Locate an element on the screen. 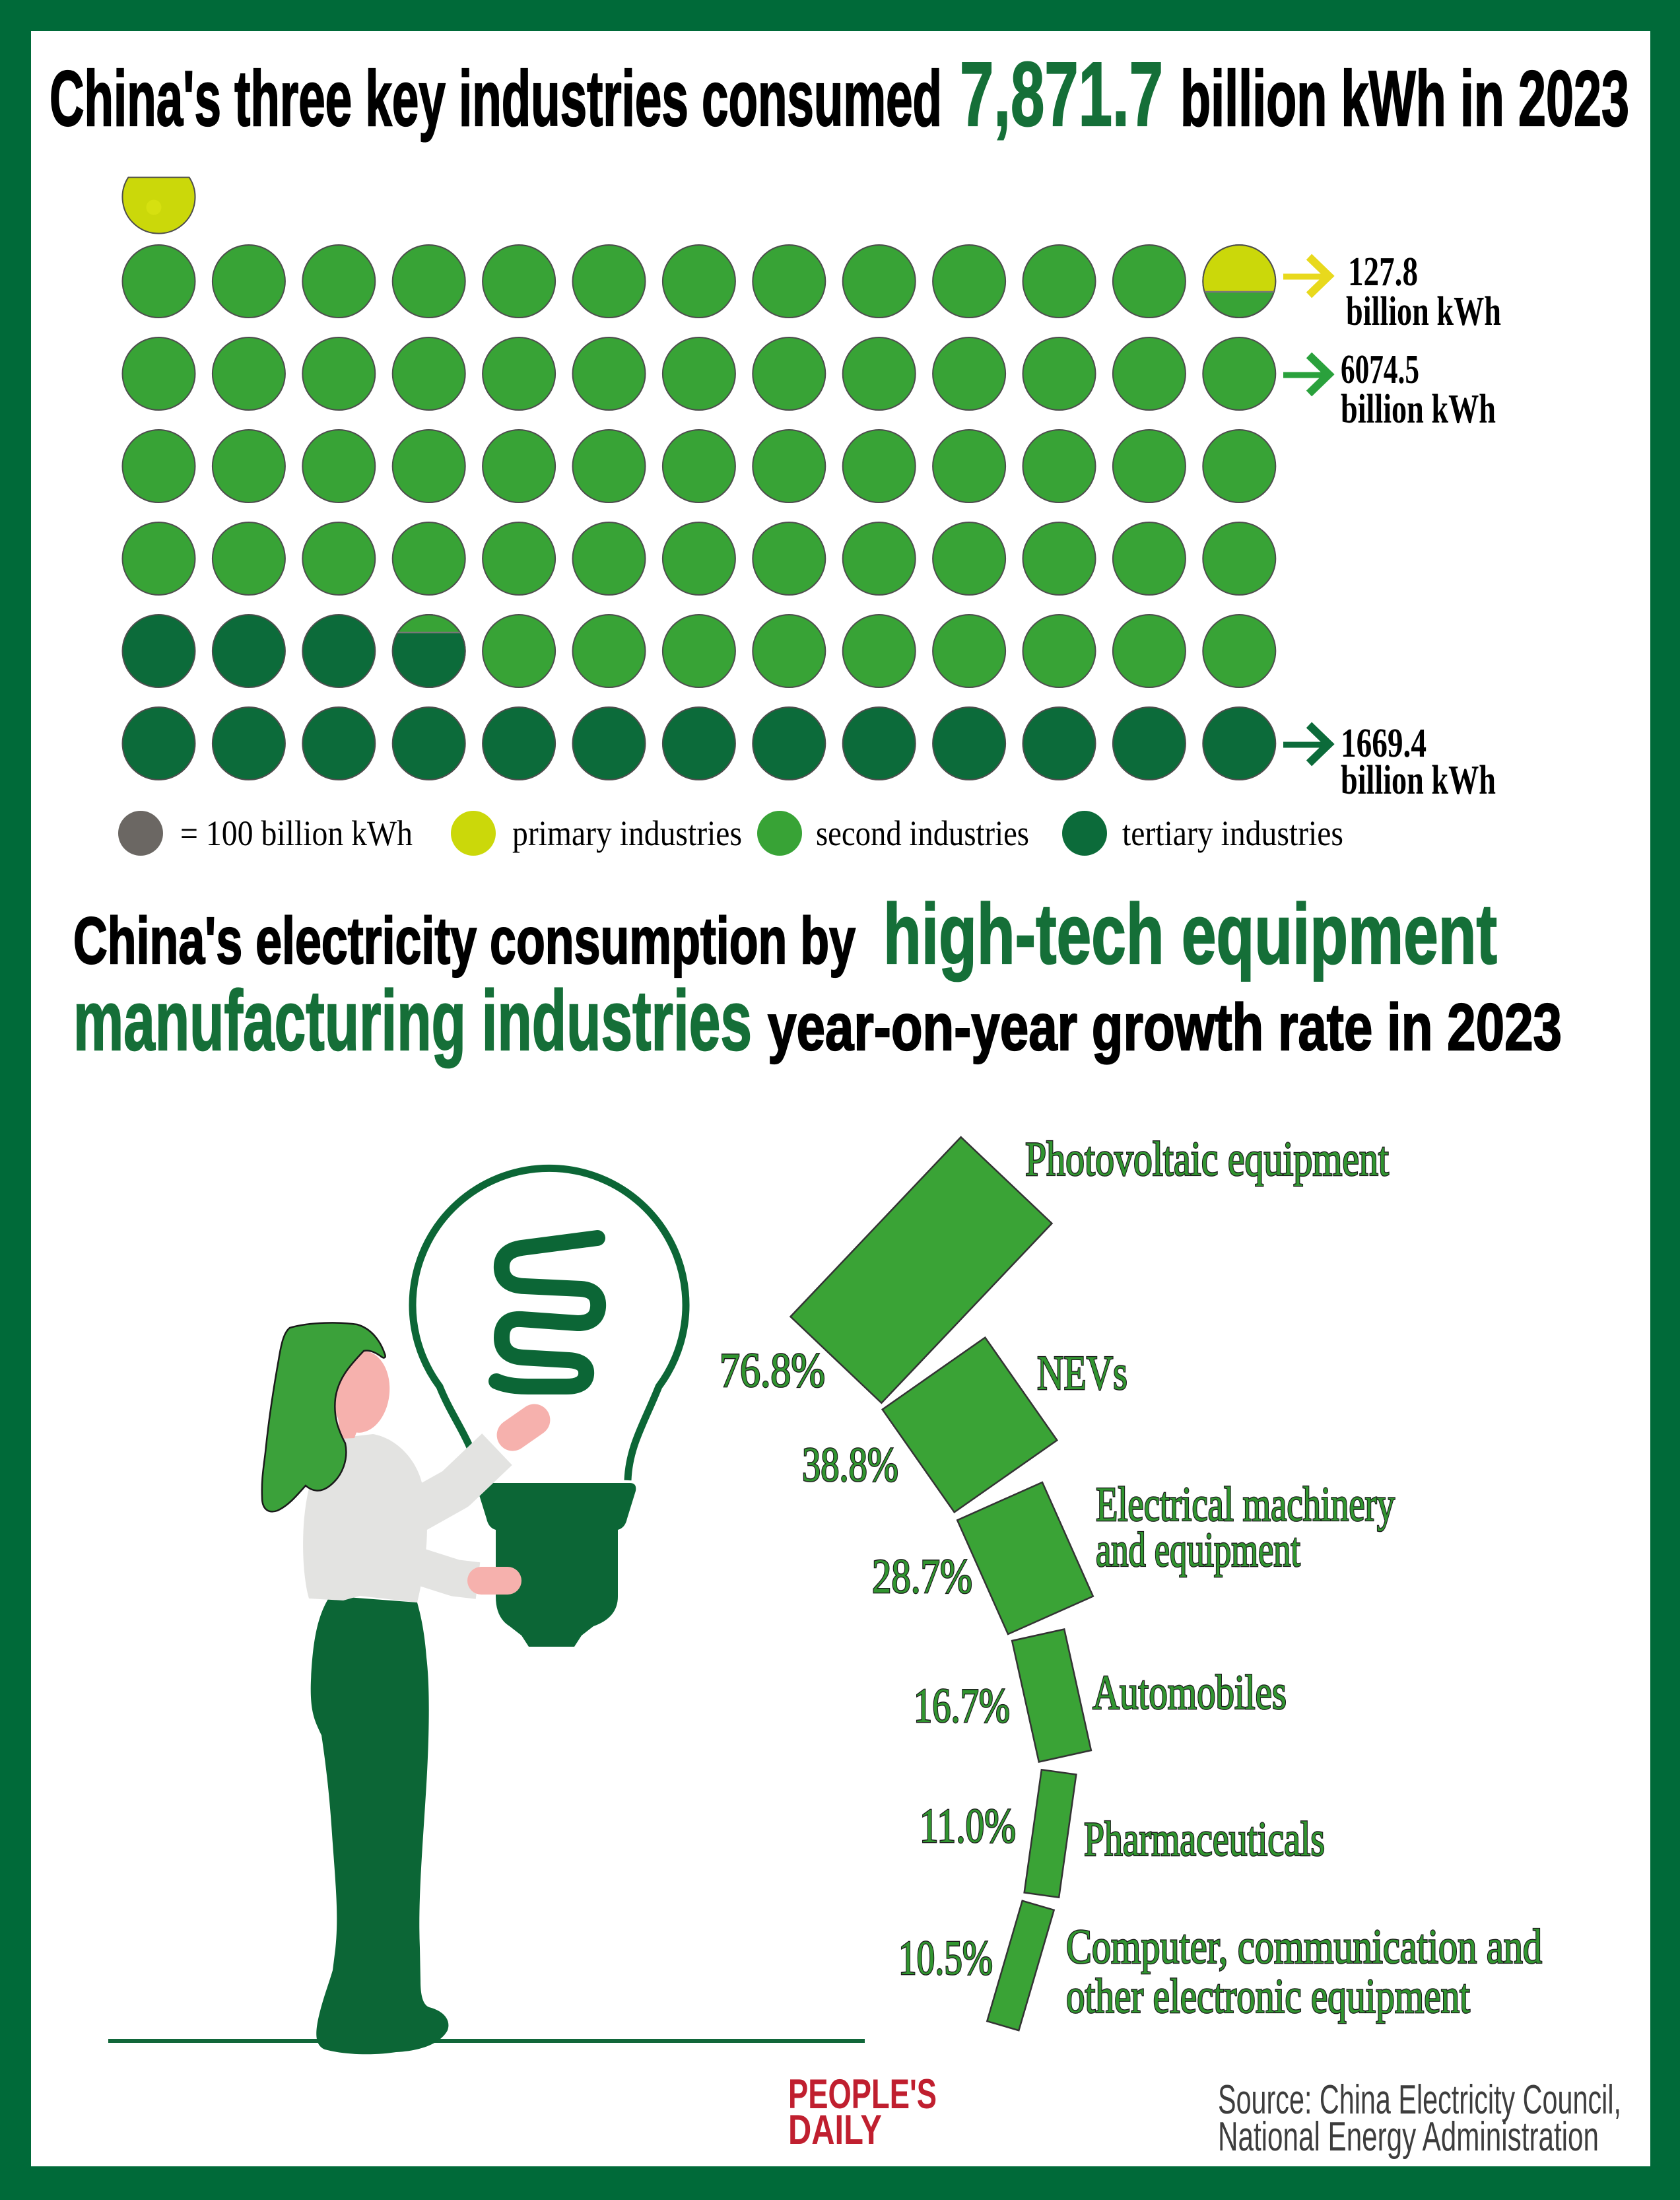 This screenshot has width=1680, height=2200. svg-text: NEVs is located at coordinates (1082, 1373).